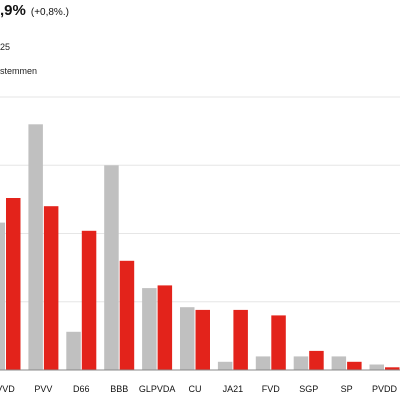 This screenshot has height=400, width=400. I want to click on headline: ,9% (+0,8%.), so click(34, 10).